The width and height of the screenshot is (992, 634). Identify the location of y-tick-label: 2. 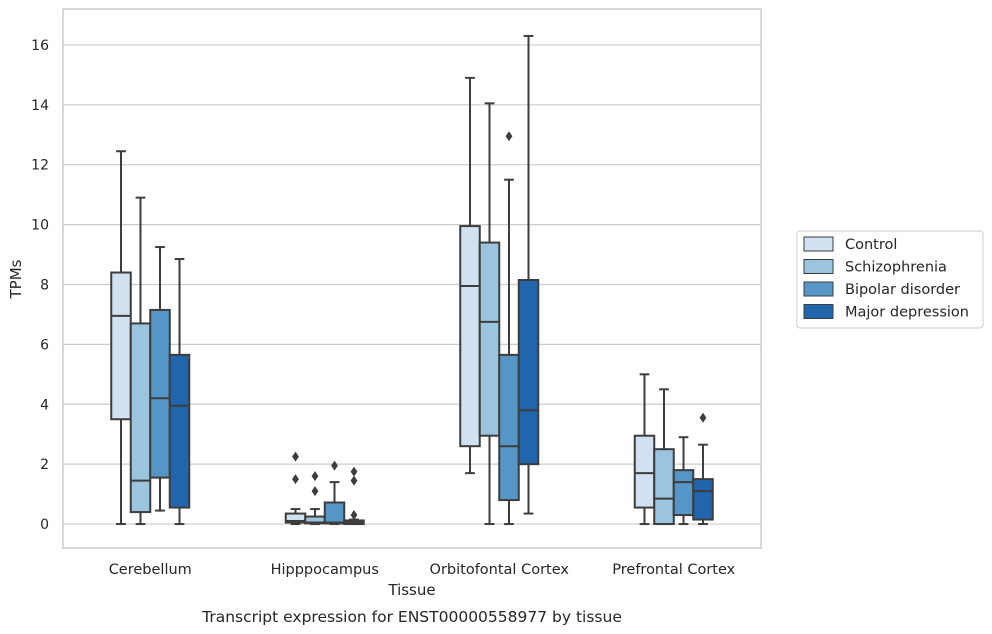
(44, 465).